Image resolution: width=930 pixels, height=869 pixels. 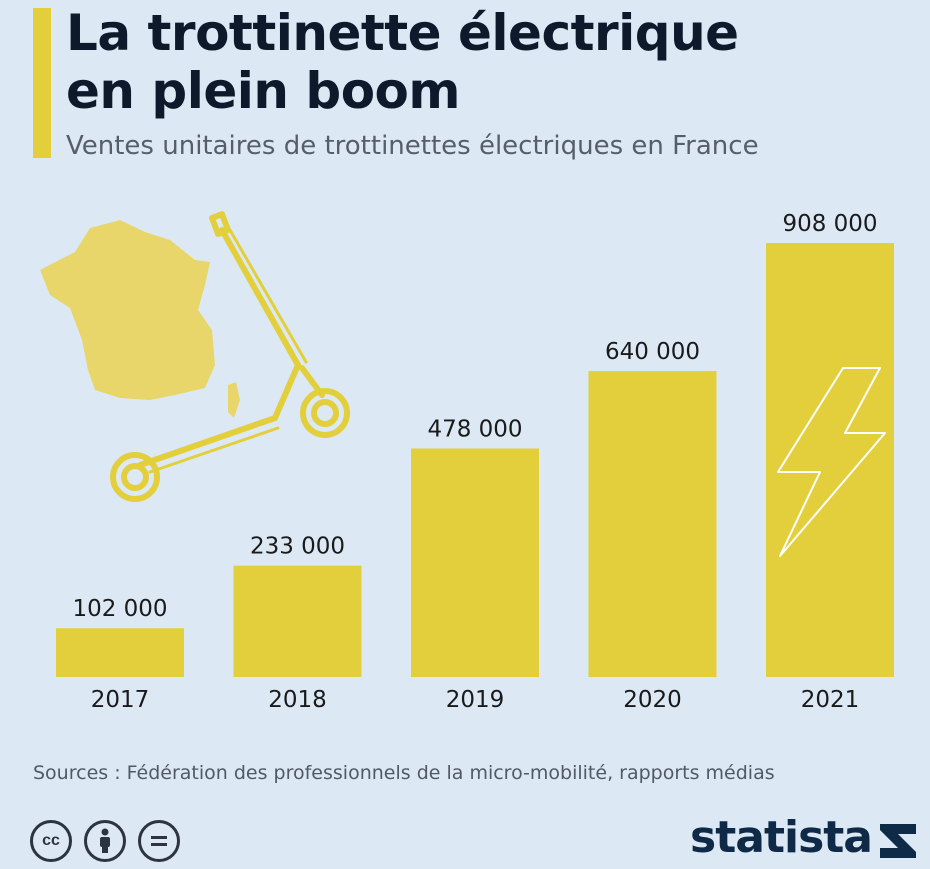 What do you see at coordinates (42, 83) in the screenshot?
I see `accent-bar` at bounding box center [42, 83].